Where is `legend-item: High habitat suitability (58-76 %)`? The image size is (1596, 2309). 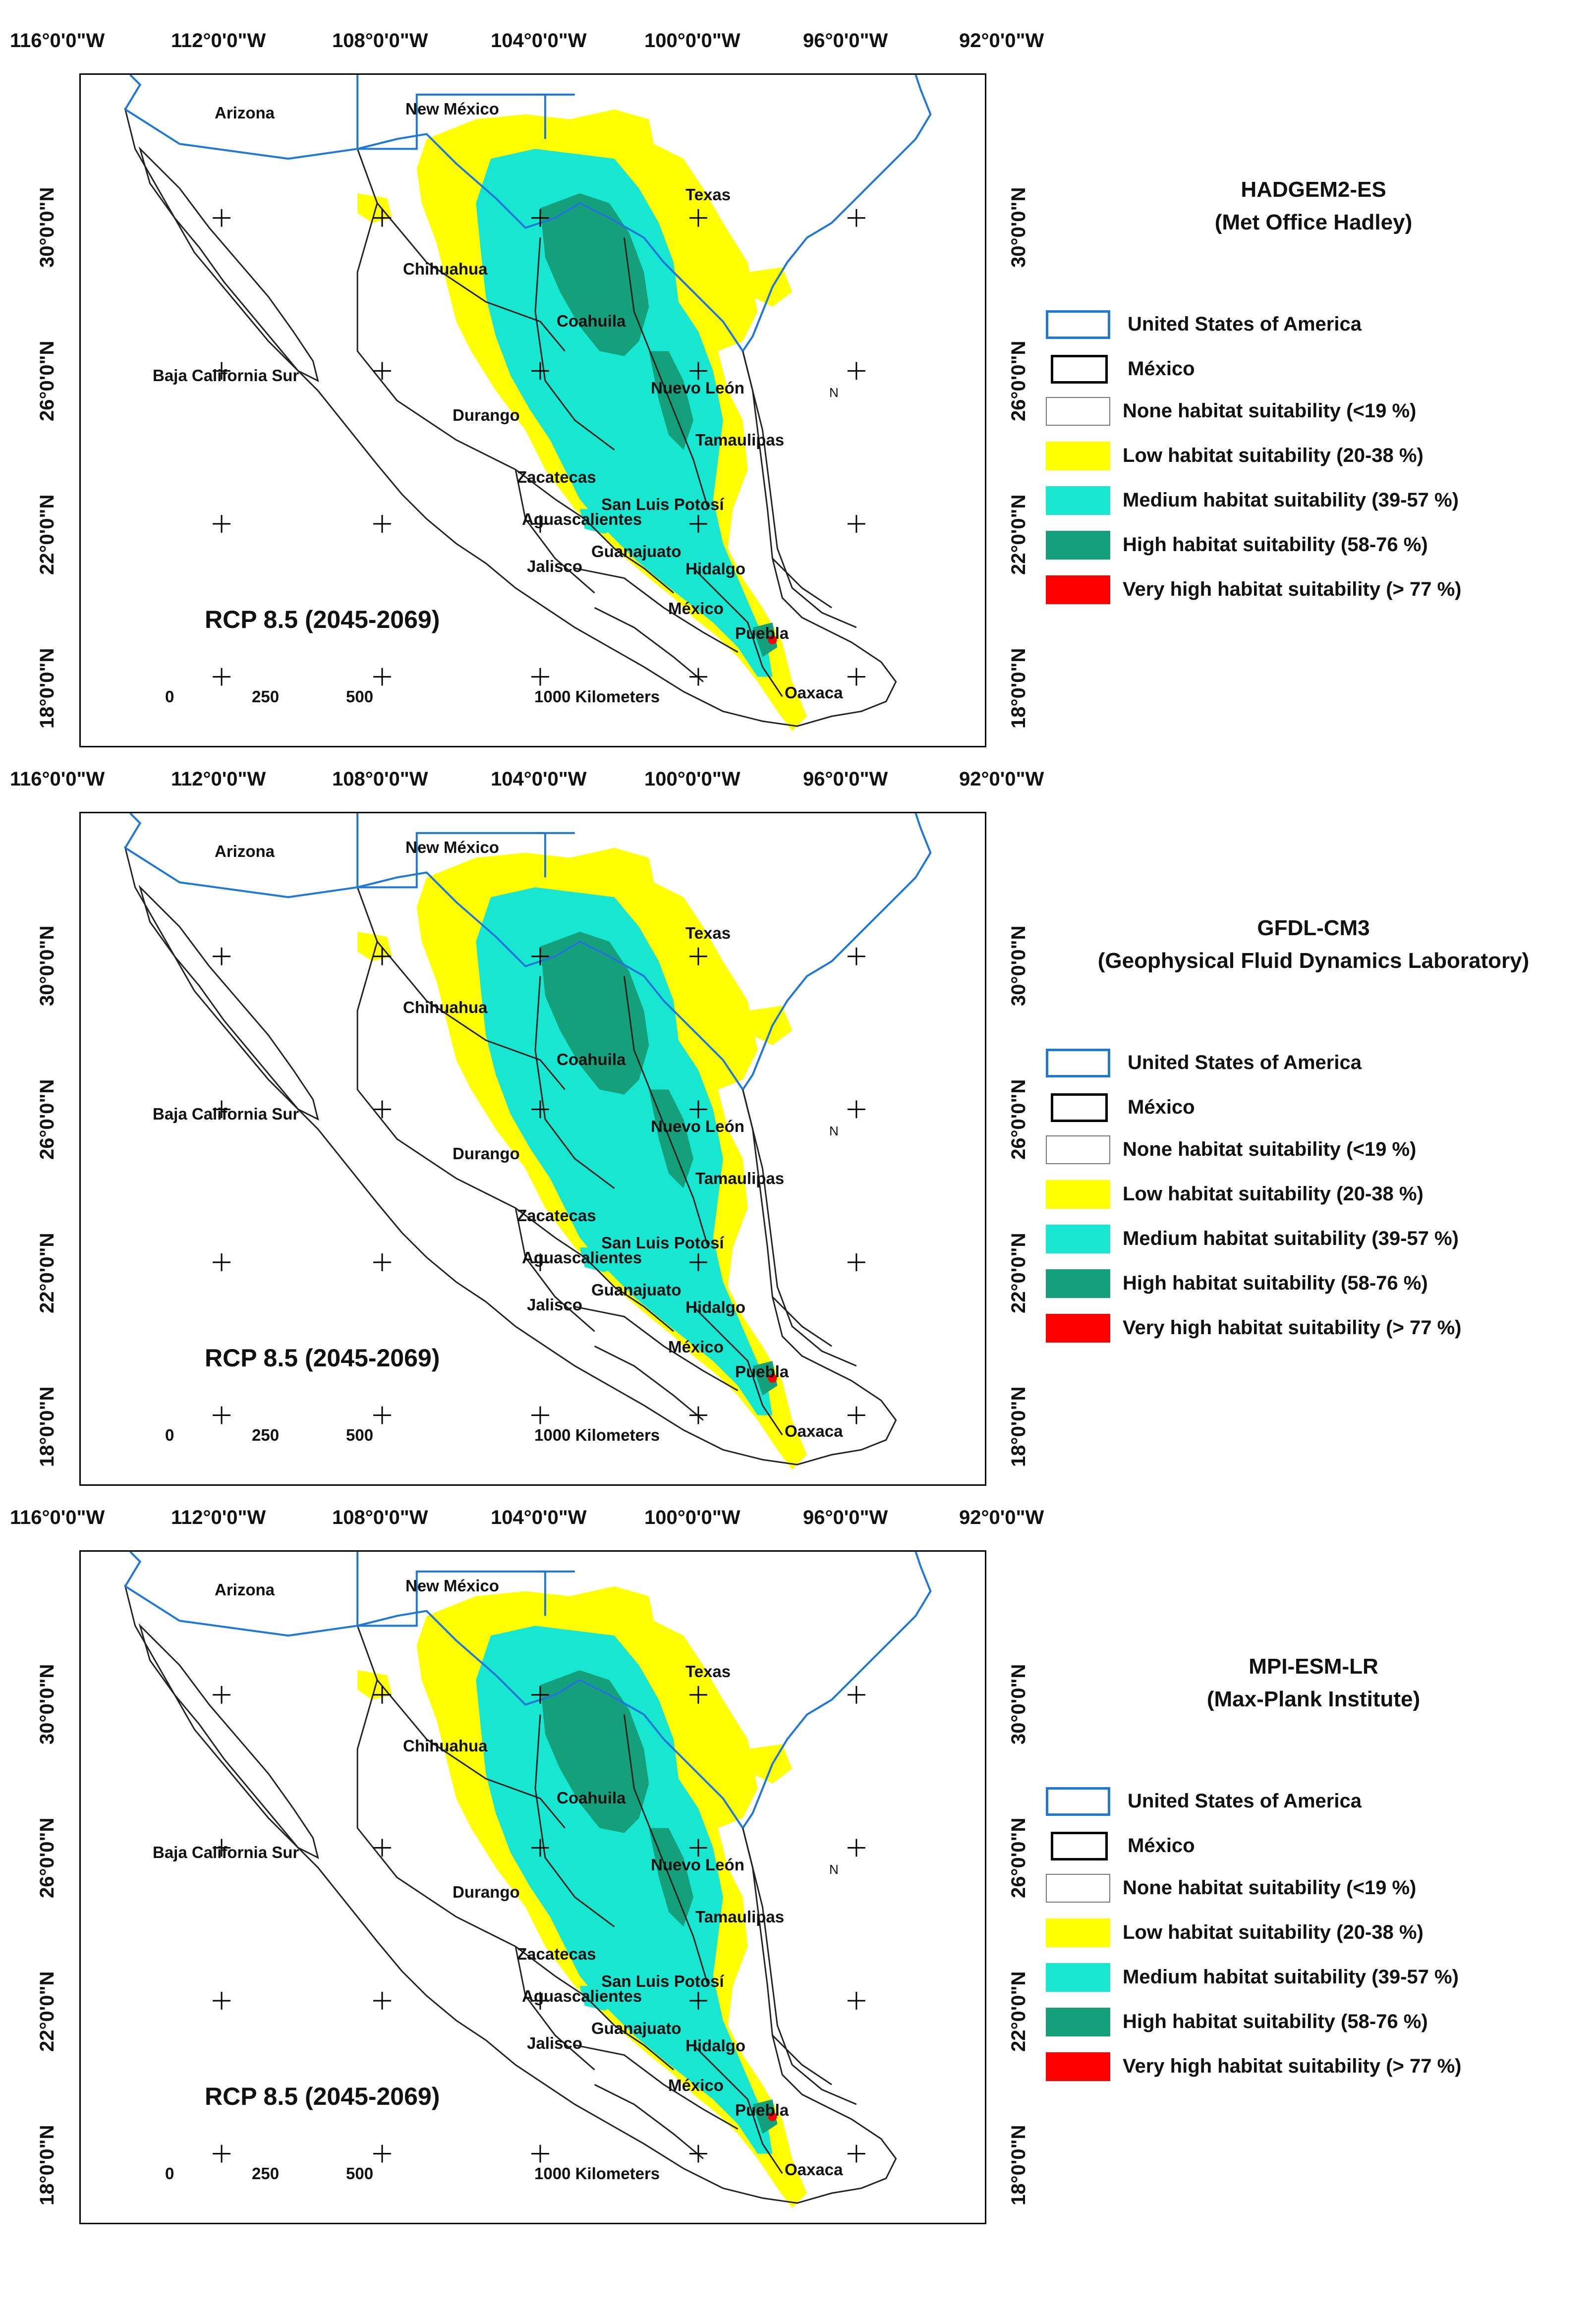
legend-item: High habitat suitability (58-76 %) is located at coordinates (1318, 1284).